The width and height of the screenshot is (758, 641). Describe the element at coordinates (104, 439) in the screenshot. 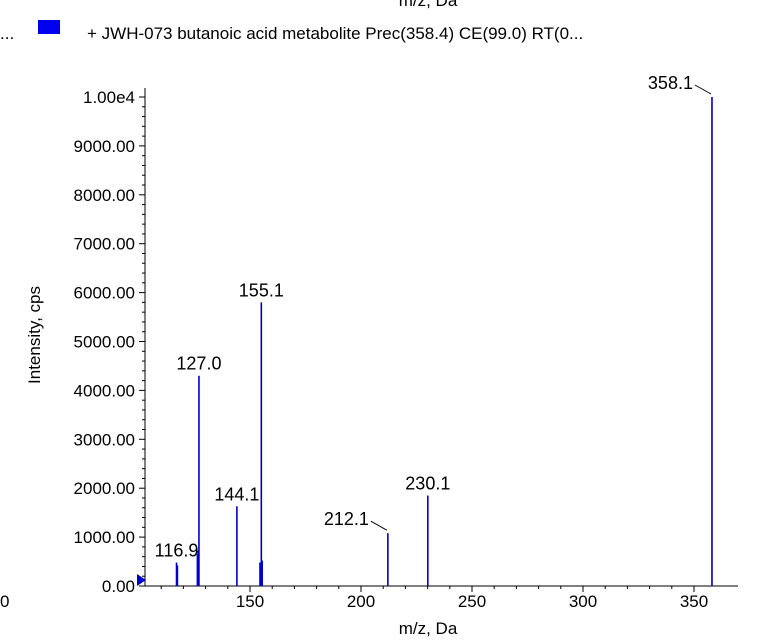

I see `y-tick-label: 3000.00` at that location.